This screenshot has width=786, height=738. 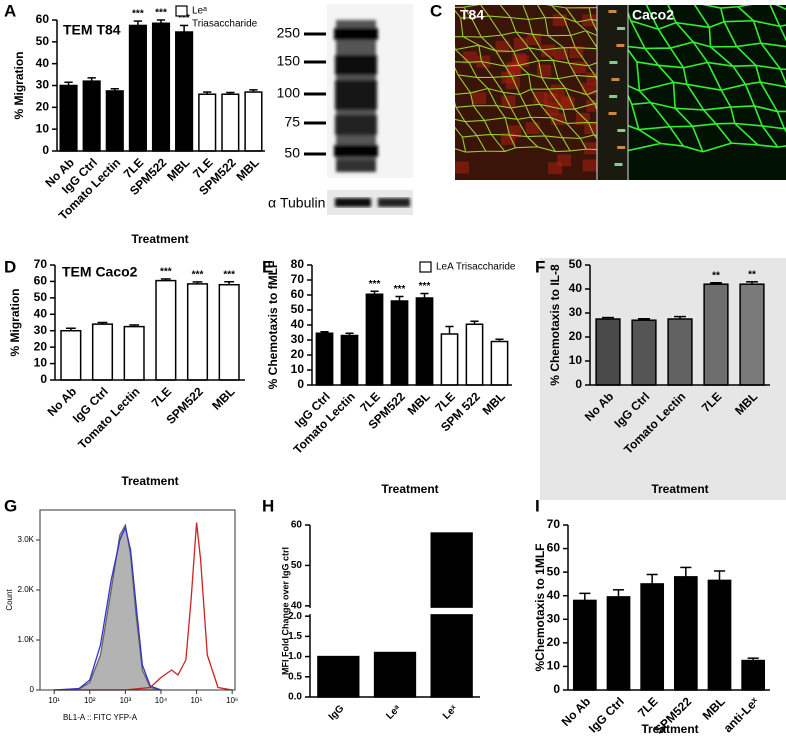 I want to click on panel-letter: H, so click(x=268, y=505).